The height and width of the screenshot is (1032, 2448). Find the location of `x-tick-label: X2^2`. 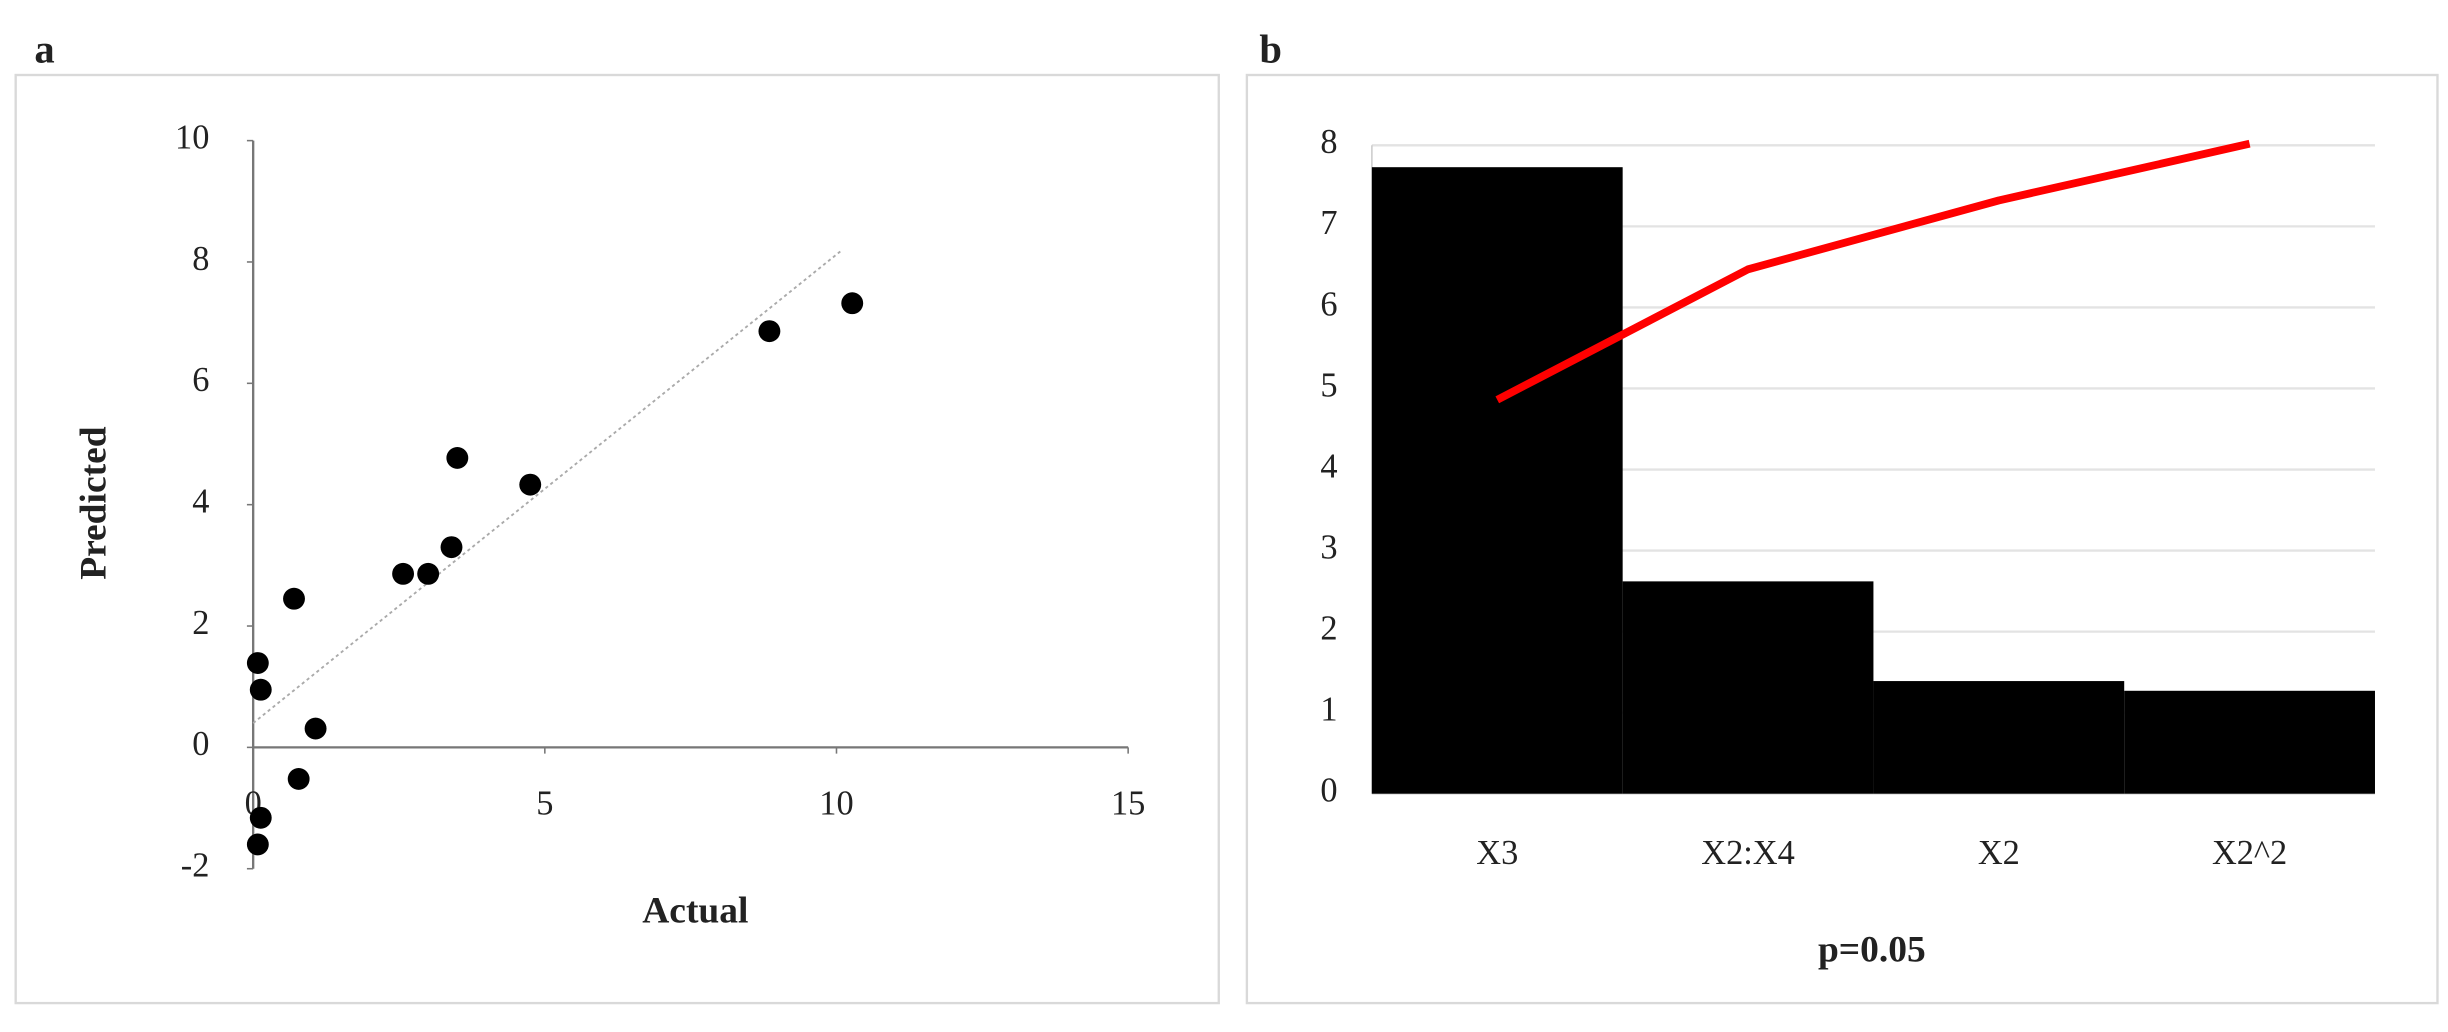

x-tick-label: X2^2 is located at coordinates (2249, 853).